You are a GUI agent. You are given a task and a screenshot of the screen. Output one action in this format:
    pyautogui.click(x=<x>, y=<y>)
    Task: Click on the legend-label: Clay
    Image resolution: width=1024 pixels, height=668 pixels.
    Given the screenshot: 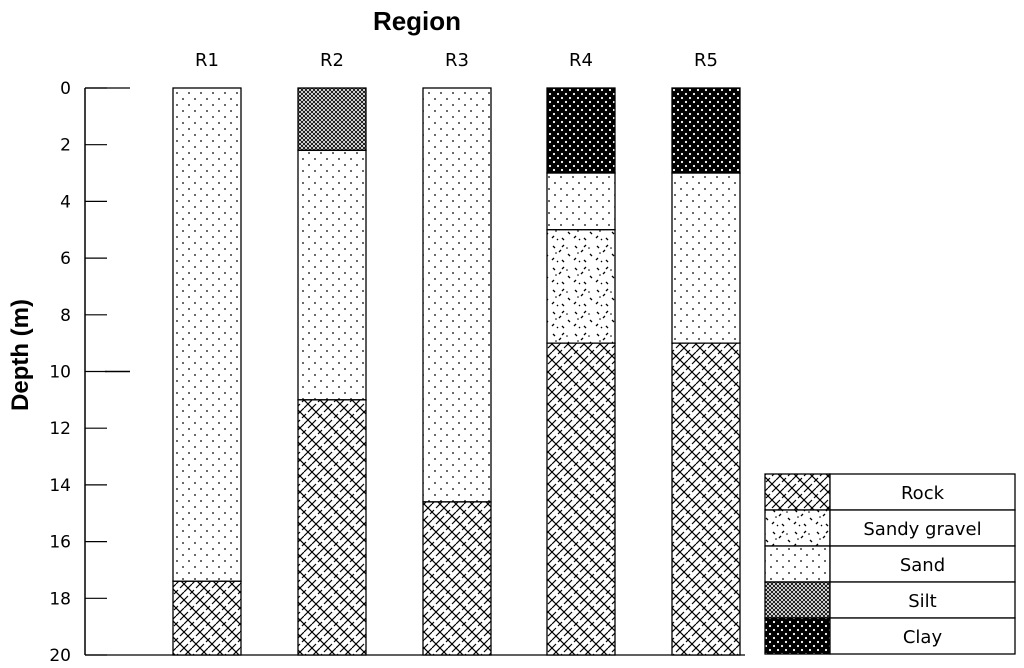 What is the action you would take?
    pyautogui.click(x=923, y=637)
    